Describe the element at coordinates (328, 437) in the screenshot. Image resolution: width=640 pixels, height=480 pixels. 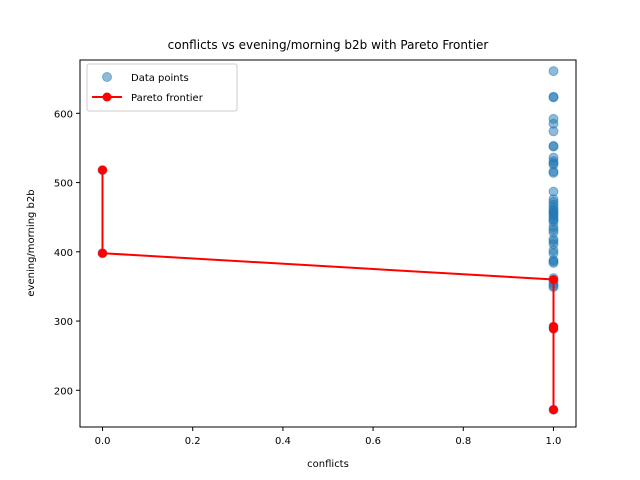
I see `x-axis-ticks: 0.0 0.2 0.4 0.6 0.8 1.0` at that location.